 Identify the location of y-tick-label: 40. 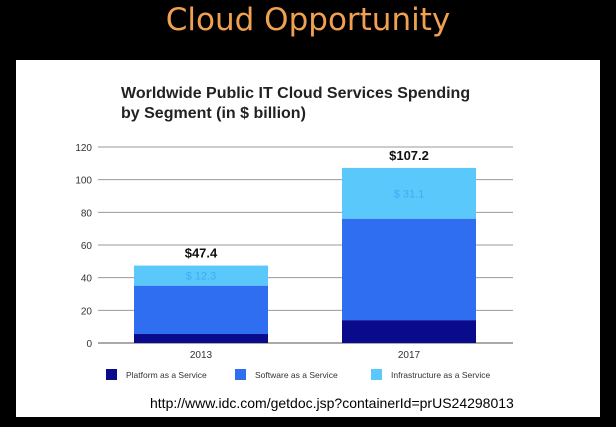
(87, 279).